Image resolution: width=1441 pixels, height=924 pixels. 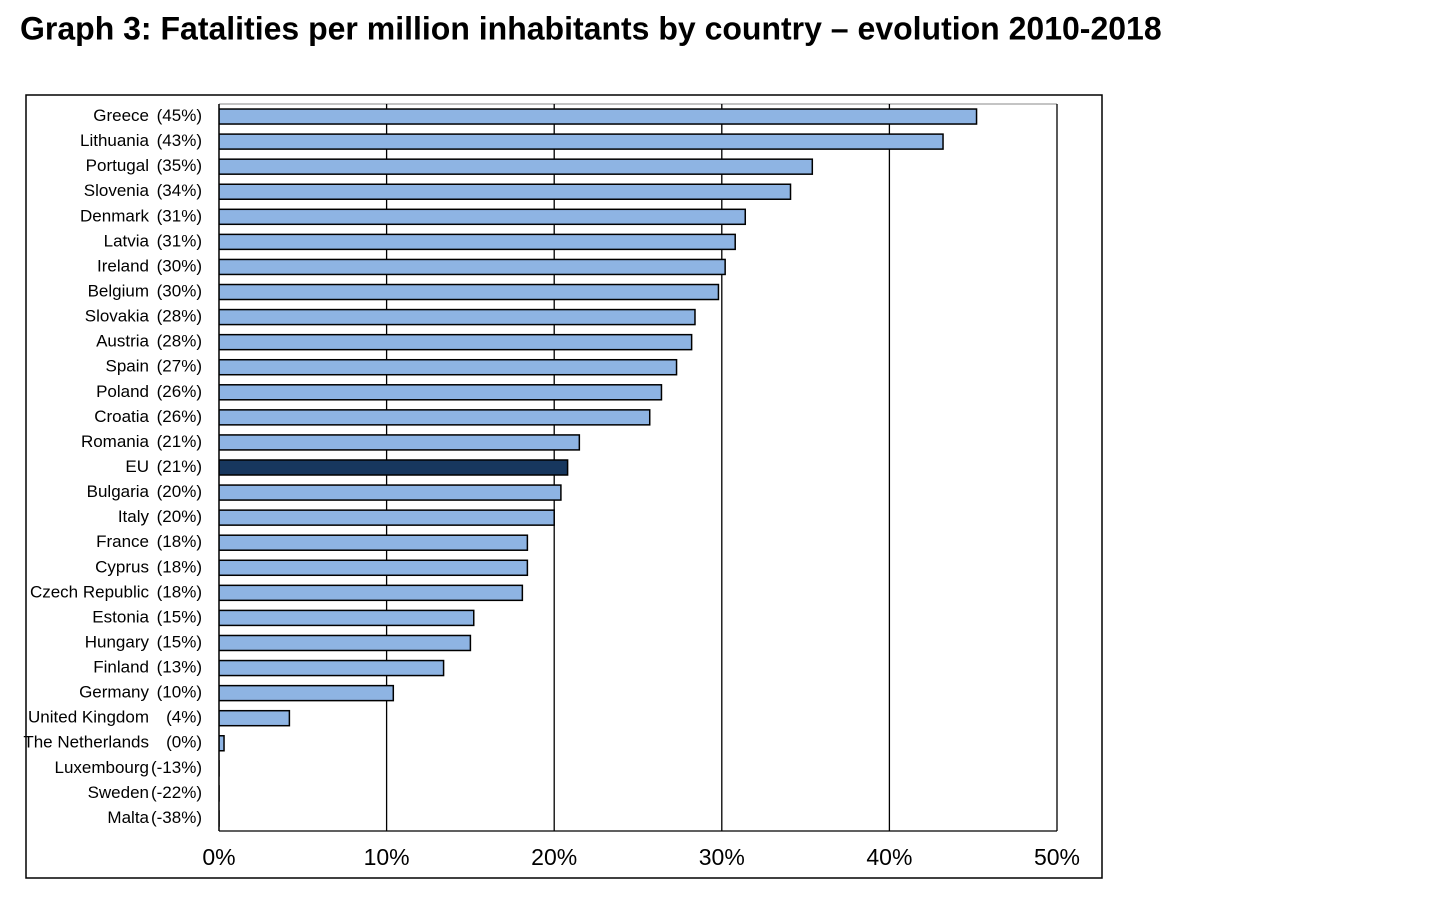 I want to click on value-label: (34%), so click(x=179, y=190).